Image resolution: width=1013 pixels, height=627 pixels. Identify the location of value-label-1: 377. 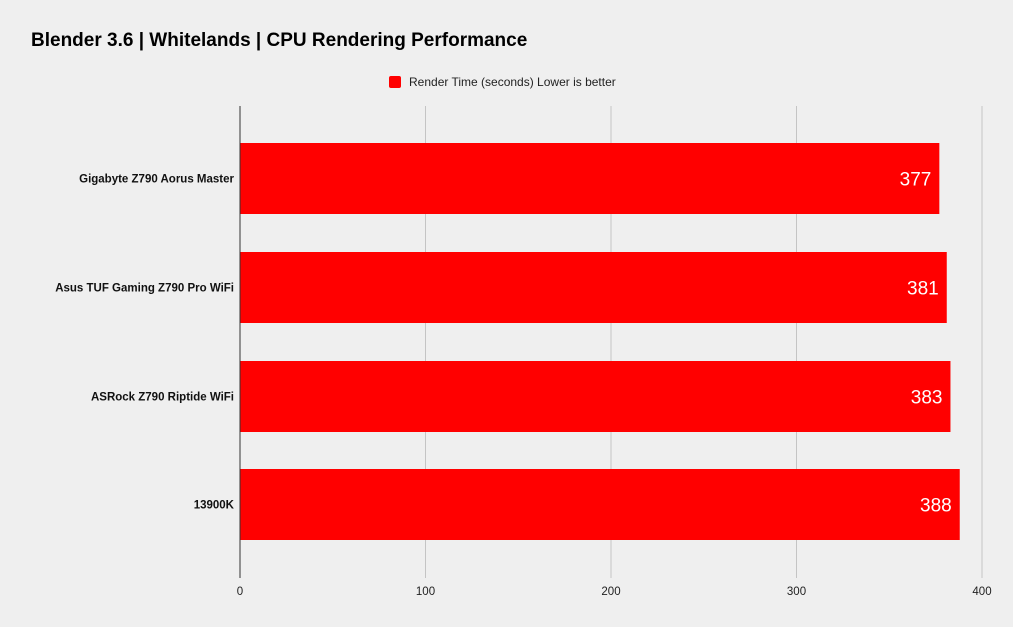
(916, 180).